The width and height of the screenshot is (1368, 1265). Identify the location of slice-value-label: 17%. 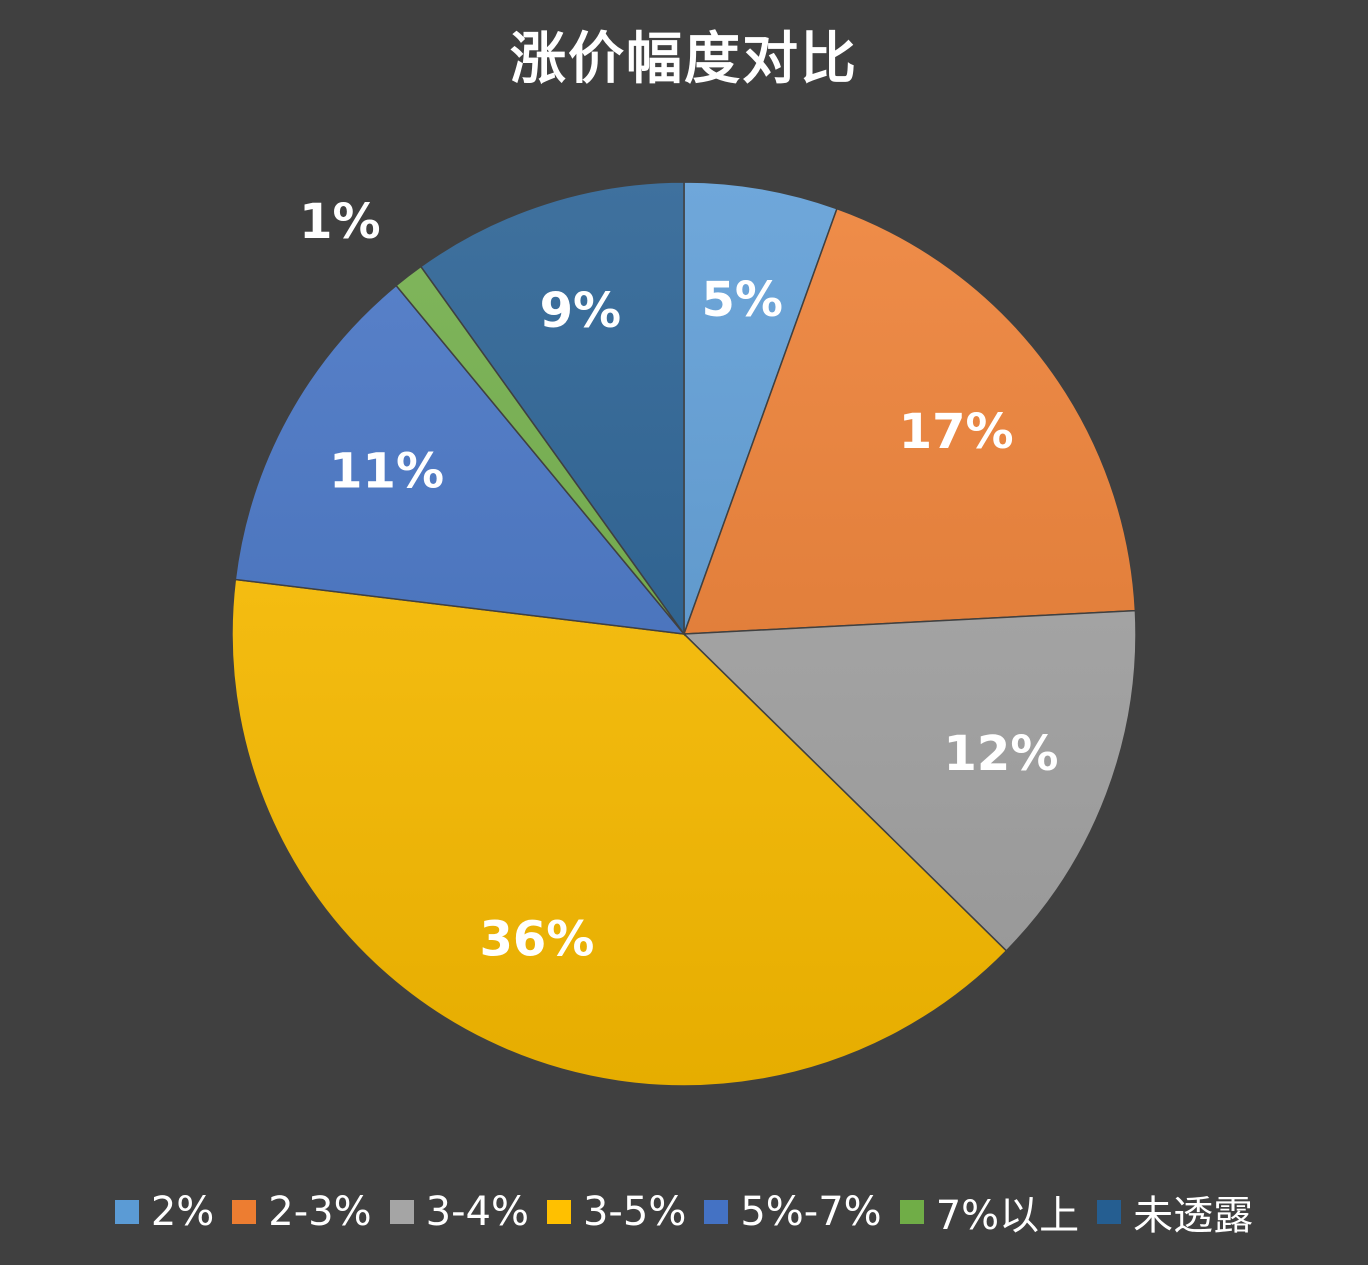
(956, 432).